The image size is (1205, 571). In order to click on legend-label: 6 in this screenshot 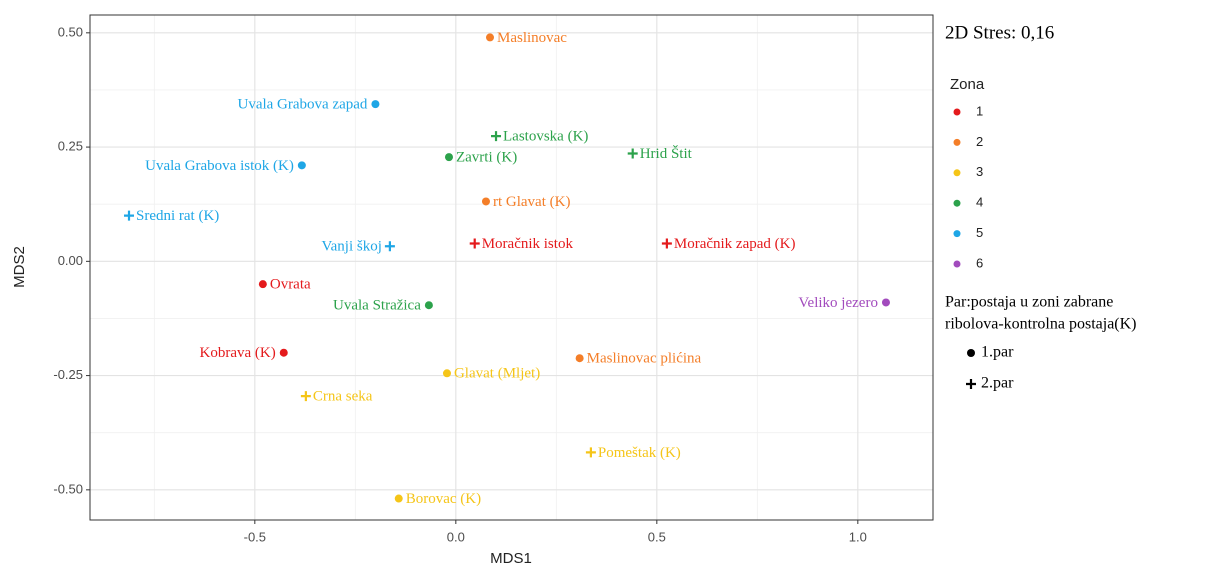, I will do `click(979, 262)`.